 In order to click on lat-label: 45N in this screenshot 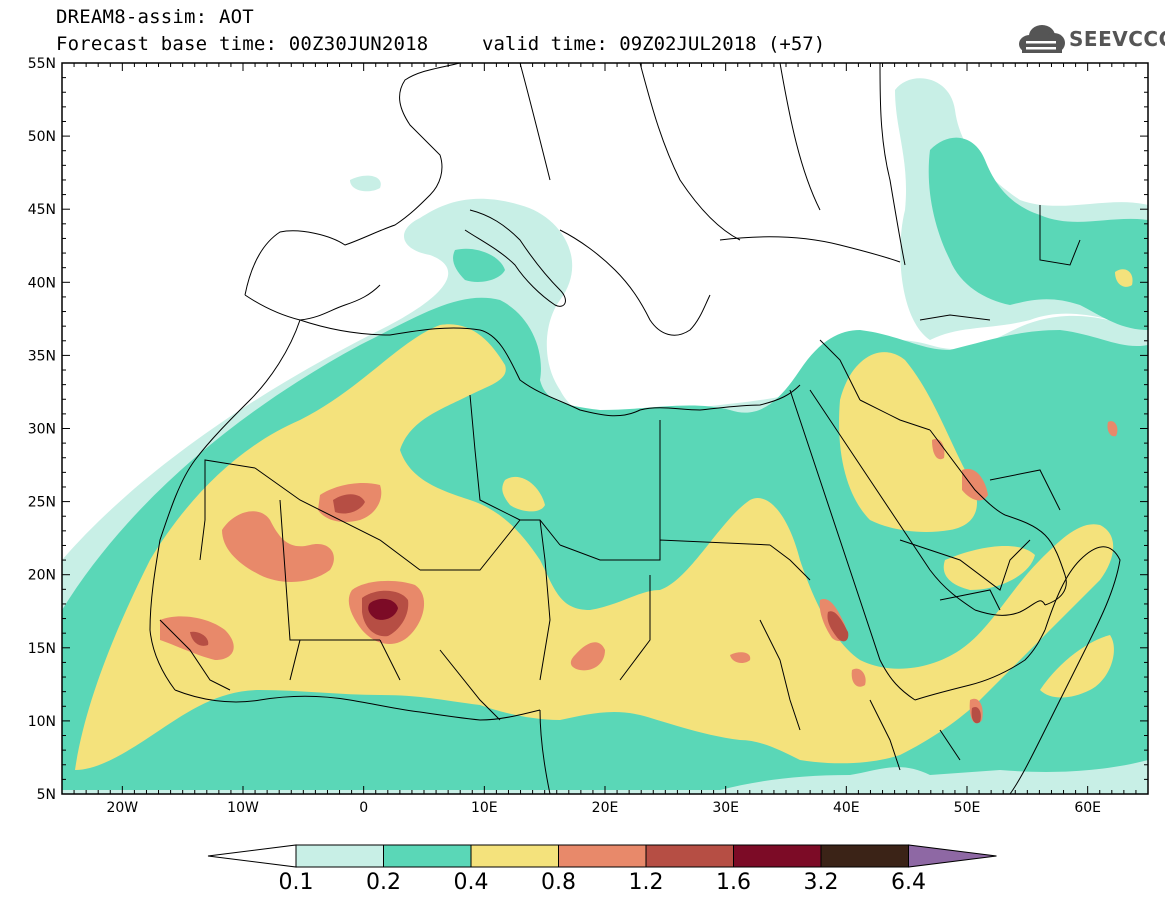, I will do `click(42, 210)`.